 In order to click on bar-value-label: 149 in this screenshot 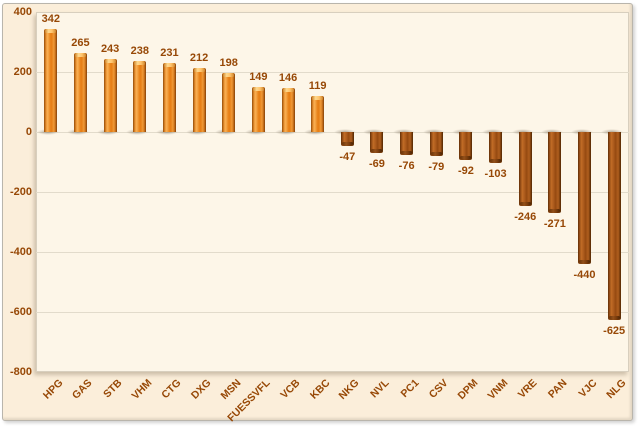, I will do `click(258, 77)`.